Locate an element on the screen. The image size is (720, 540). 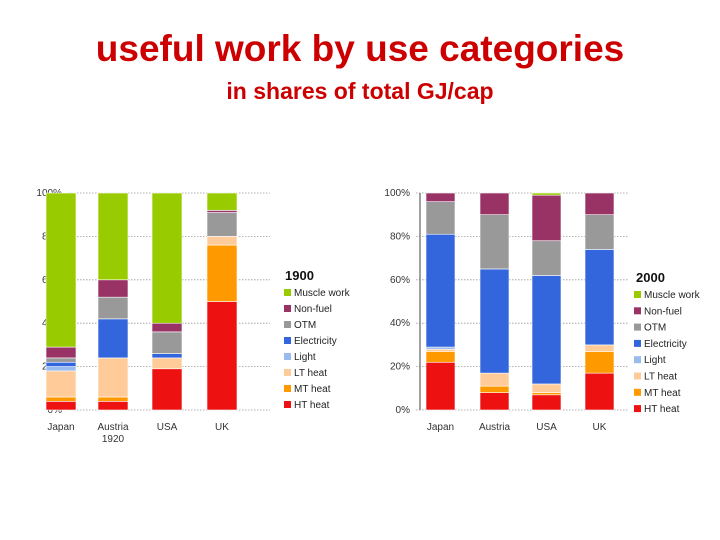
y-tick-label: 80% is located at coordinates (400, 236).